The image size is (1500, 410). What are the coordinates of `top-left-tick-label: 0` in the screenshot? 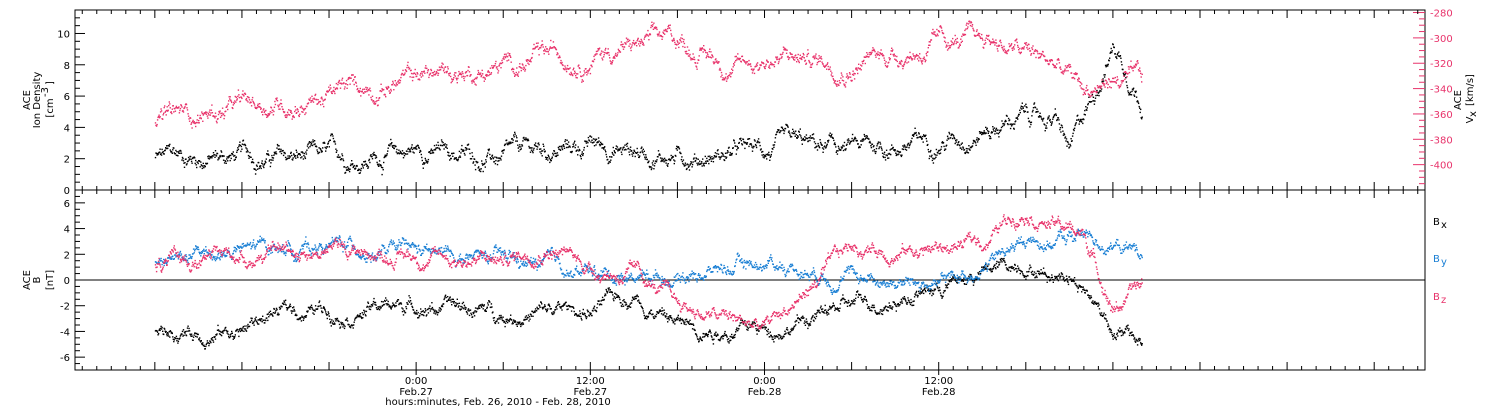 It's located at (67, 191).